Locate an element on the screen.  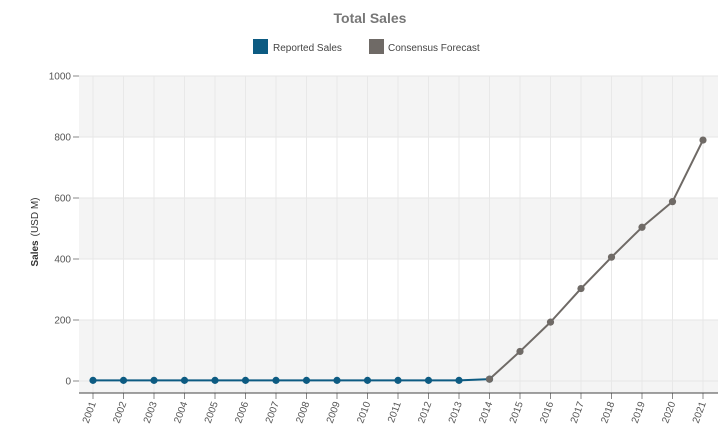
x-tick-label: 2001 is located at coordinates (90, 412).